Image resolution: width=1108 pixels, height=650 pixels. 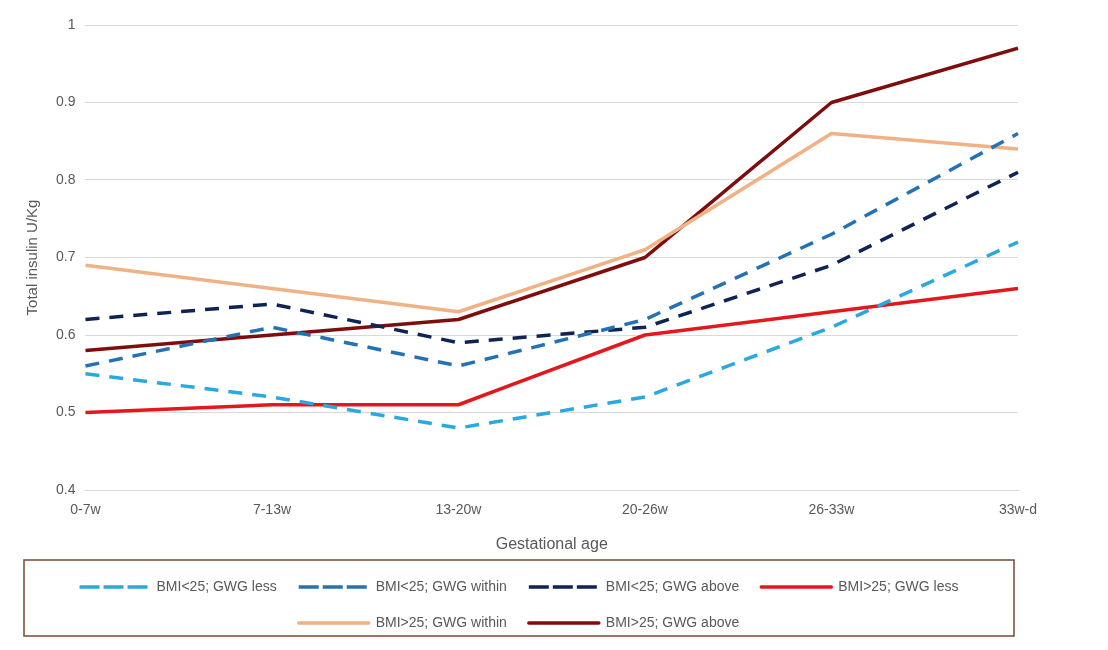 I want to click on y-tick-label: 1, so click(x=71, y=23).